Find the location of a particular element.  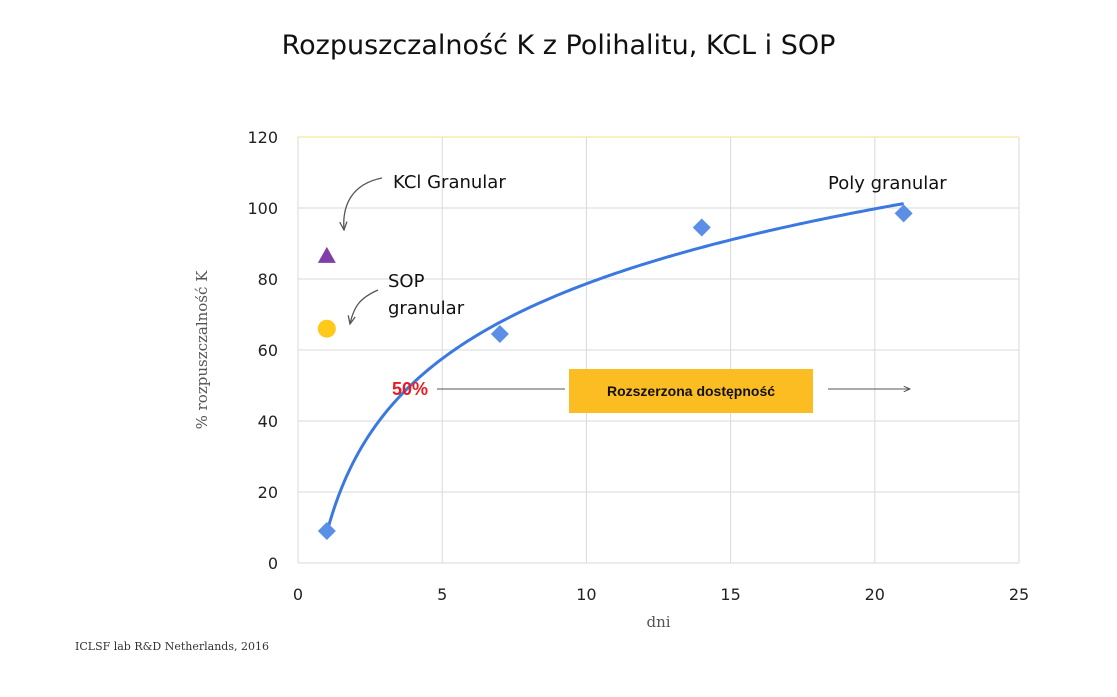

source-note: ICLSF lab R&D Netherlands, 2016 is located at coordinates (172, 646).